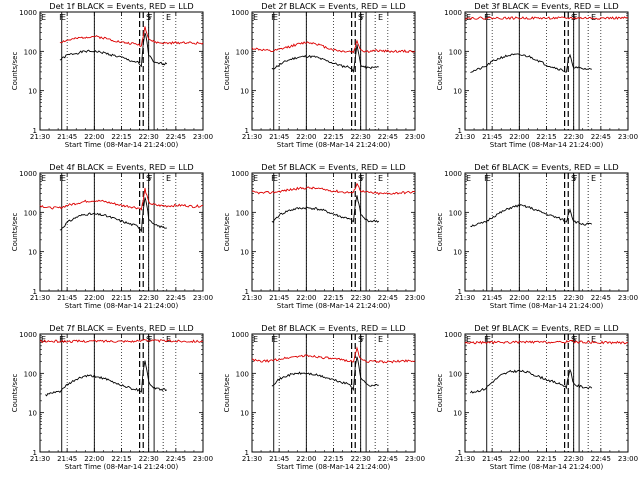 This screenshot has width=640, height=480. What do you see at coordinates (333, 328) in the screenshot?
I see `chart-title: Det 8f BLACK = Events, RED = LLD` at bounding box center [333, 328].